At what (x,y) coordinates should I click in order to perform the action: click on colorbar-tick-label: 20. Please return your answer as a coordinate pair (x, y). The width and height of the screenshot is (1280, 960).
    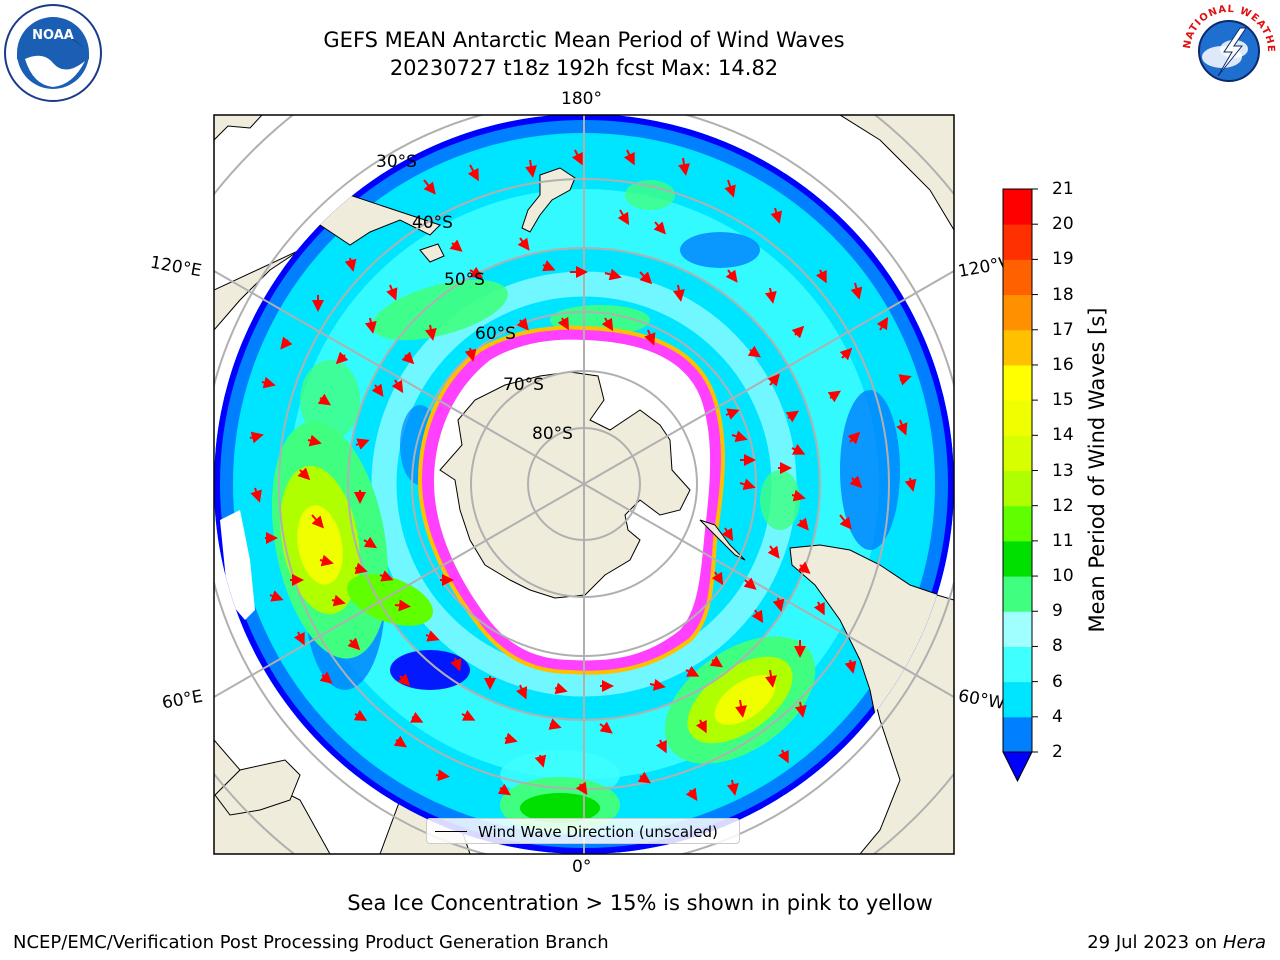
    Looking at the image, I should click on (1063, 224).